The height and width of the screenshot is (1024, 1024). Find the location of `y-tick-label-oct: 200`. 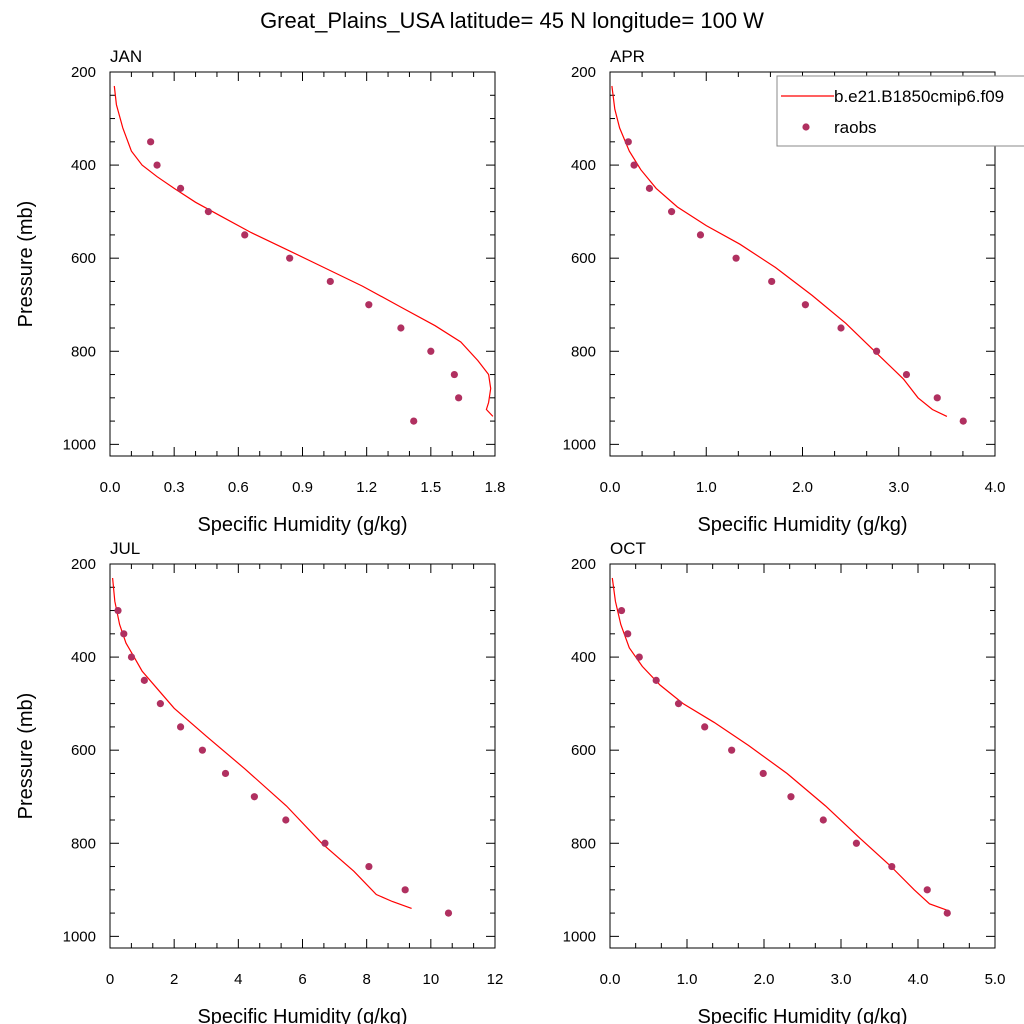

y-tick-label-oct: 200 is located at coordinates (583, 564).